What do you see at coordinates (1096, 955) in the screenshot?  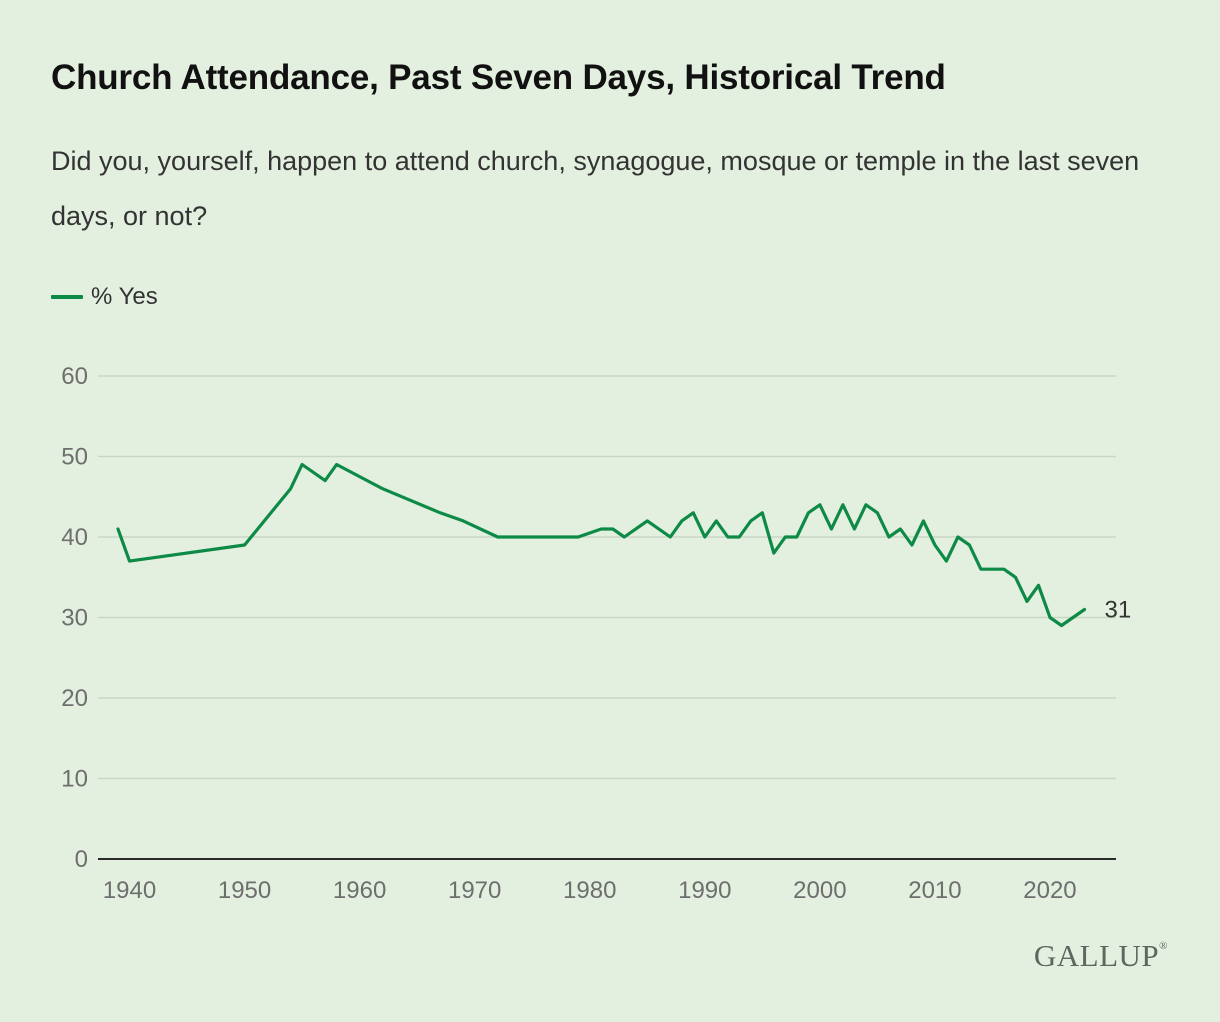 I see `logo-text: GALLUP` at bounding box center [1096, 955].